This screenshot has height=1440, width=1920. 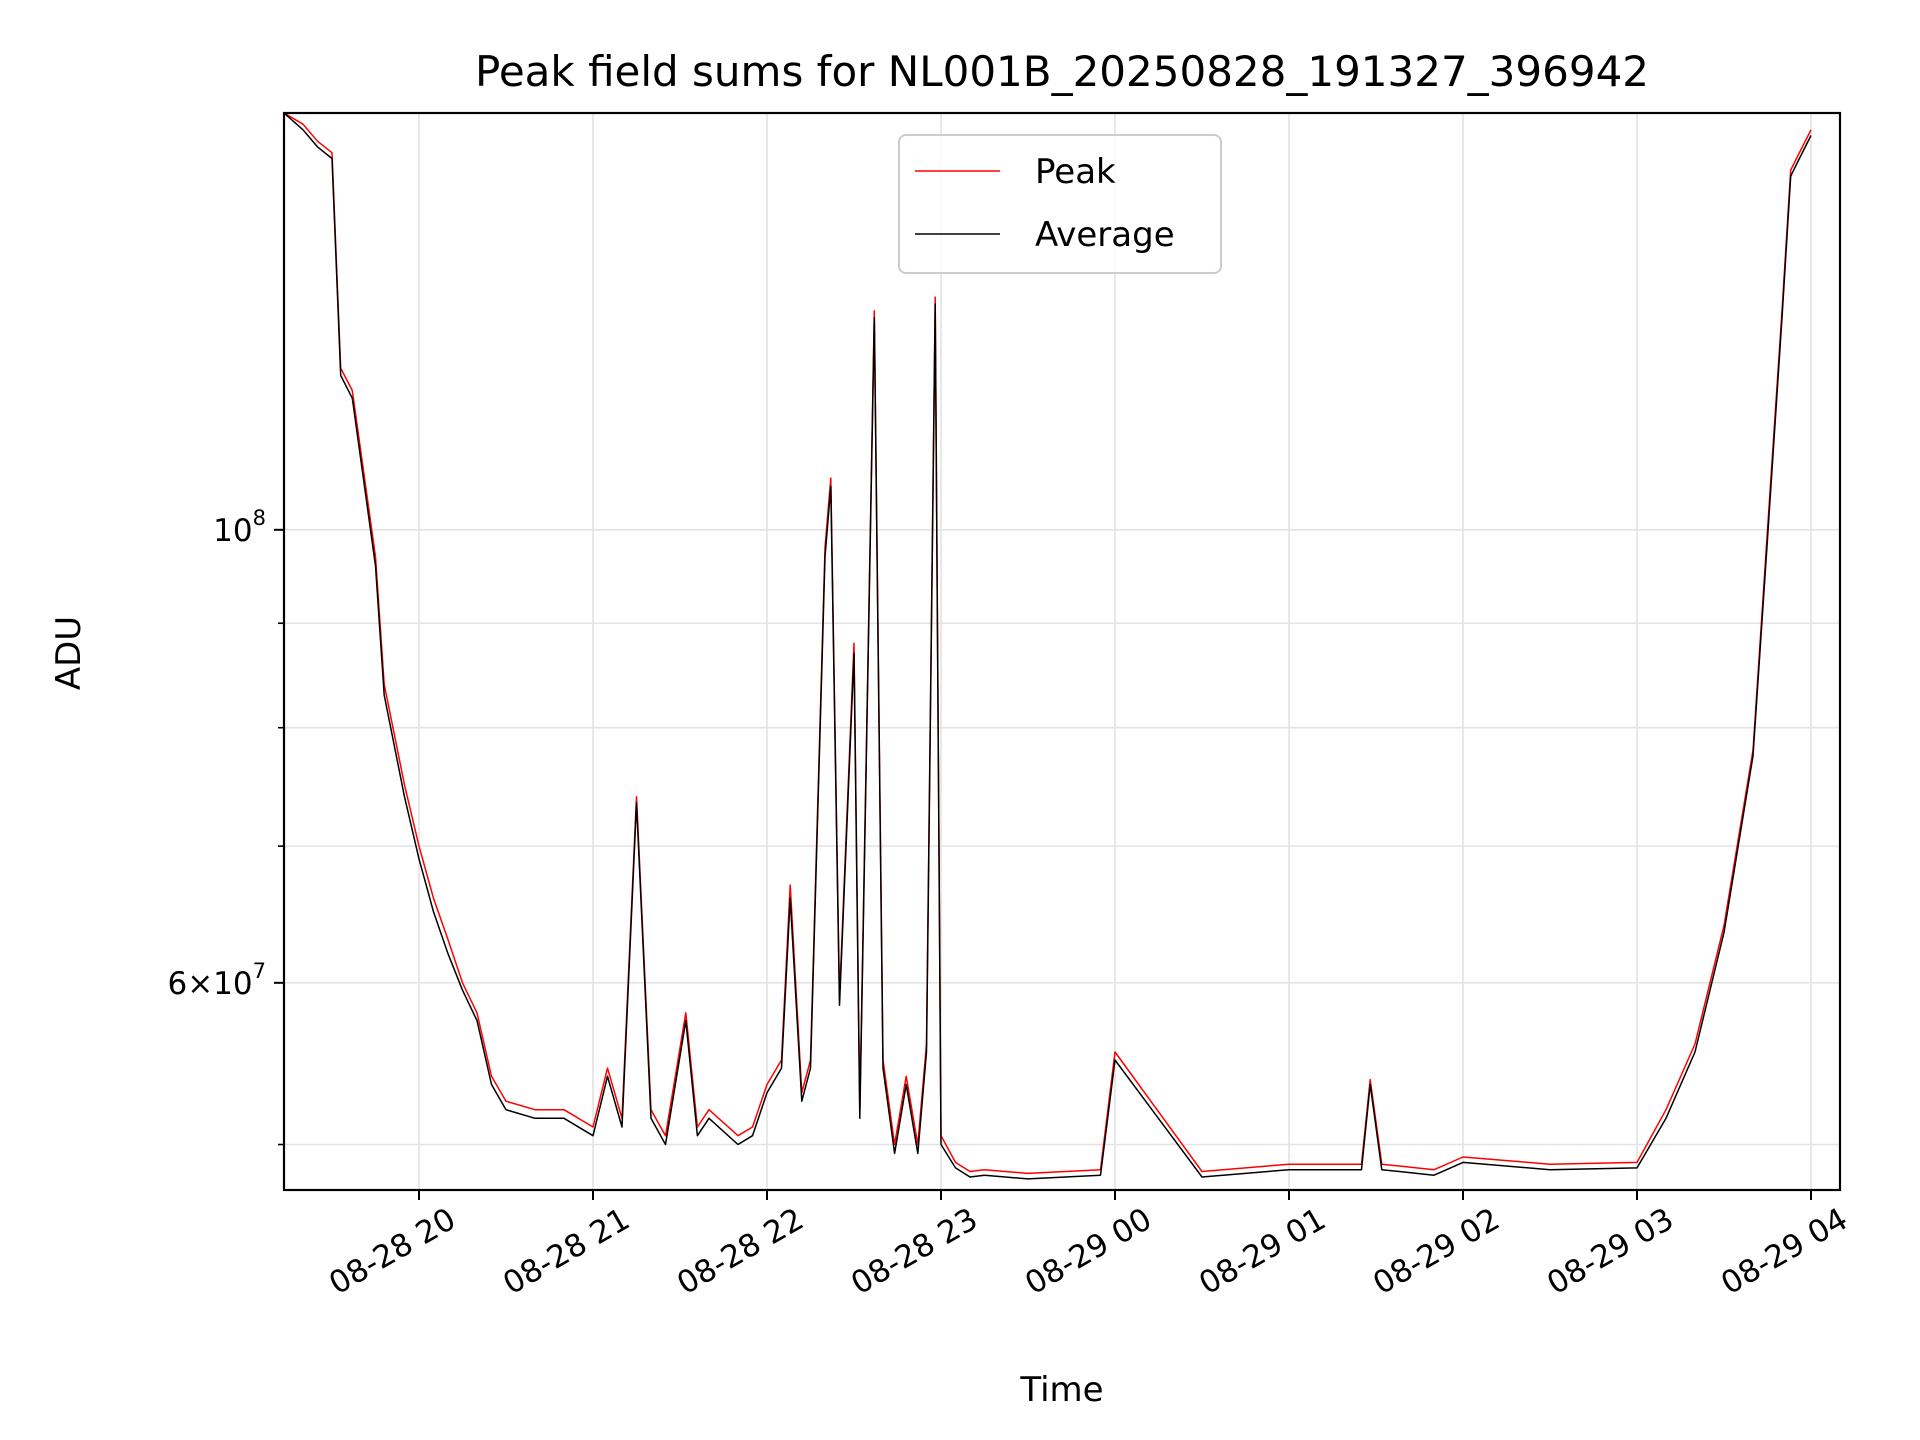 What do you see at coordinates (69, 653) in the screenshot?
I see `y-axis-label: ADU` at bounding box center [69, 653].